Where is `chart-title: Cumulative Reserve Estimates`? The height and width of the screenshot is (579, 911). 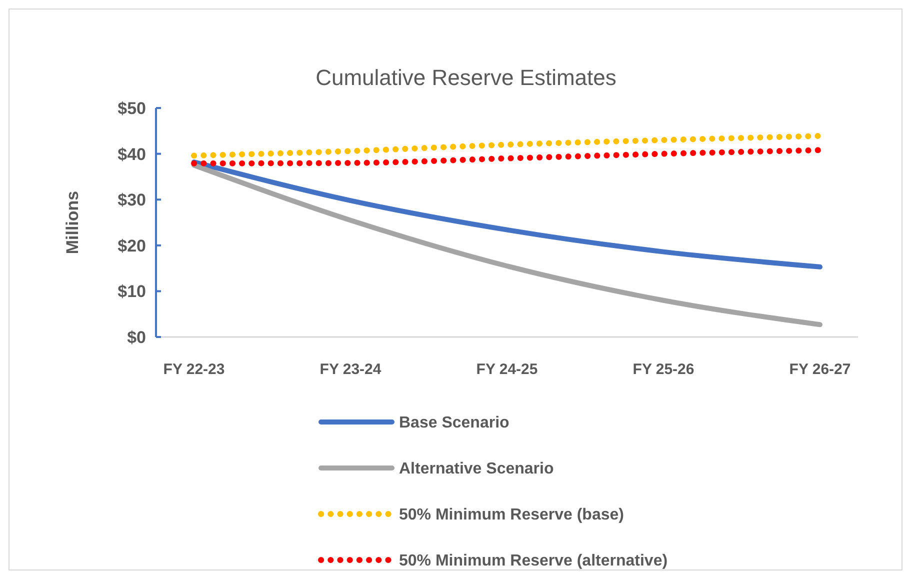
chart-title: Cumulative Reserve Estimates is located at coordinates (466, 77).